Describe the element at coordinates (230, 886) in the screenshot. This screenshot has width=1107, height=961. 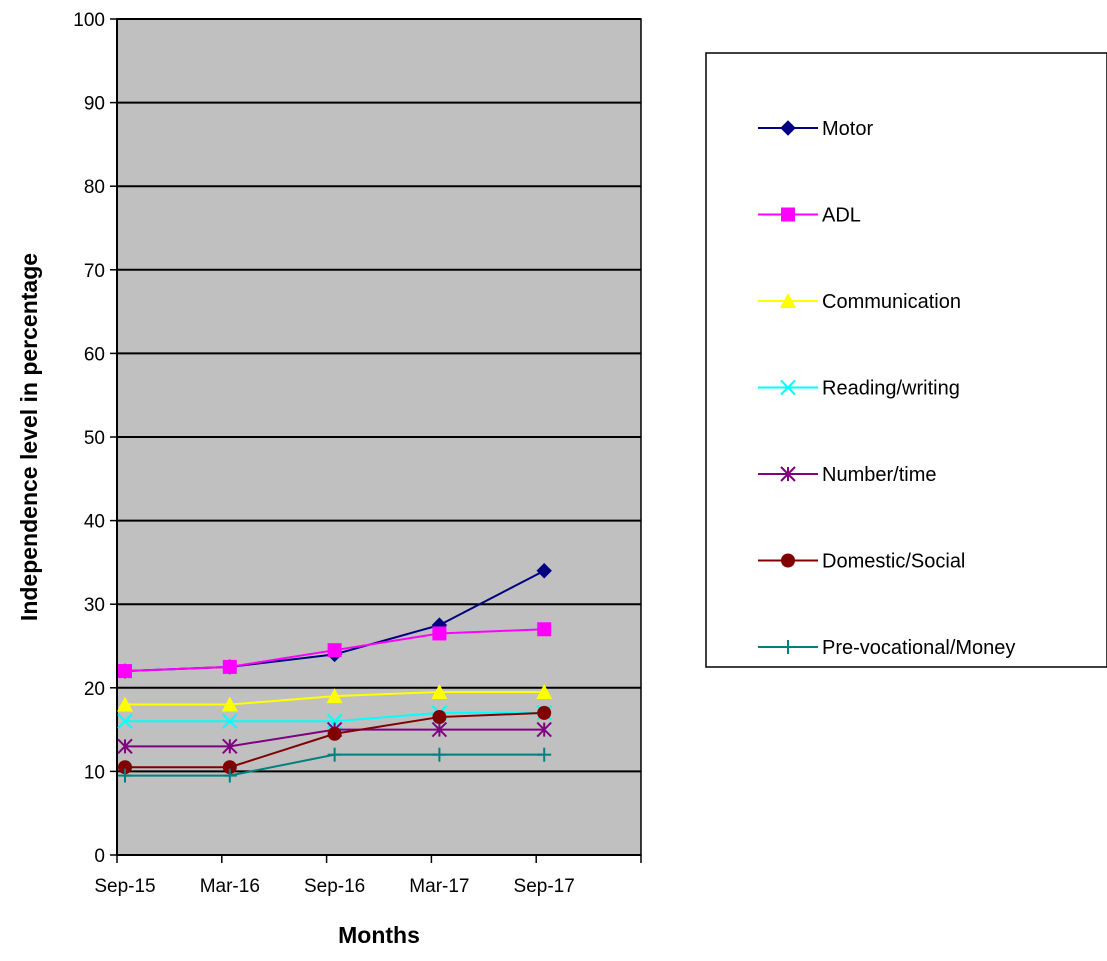
I see `x-tick-label: Mar-16` at that location.